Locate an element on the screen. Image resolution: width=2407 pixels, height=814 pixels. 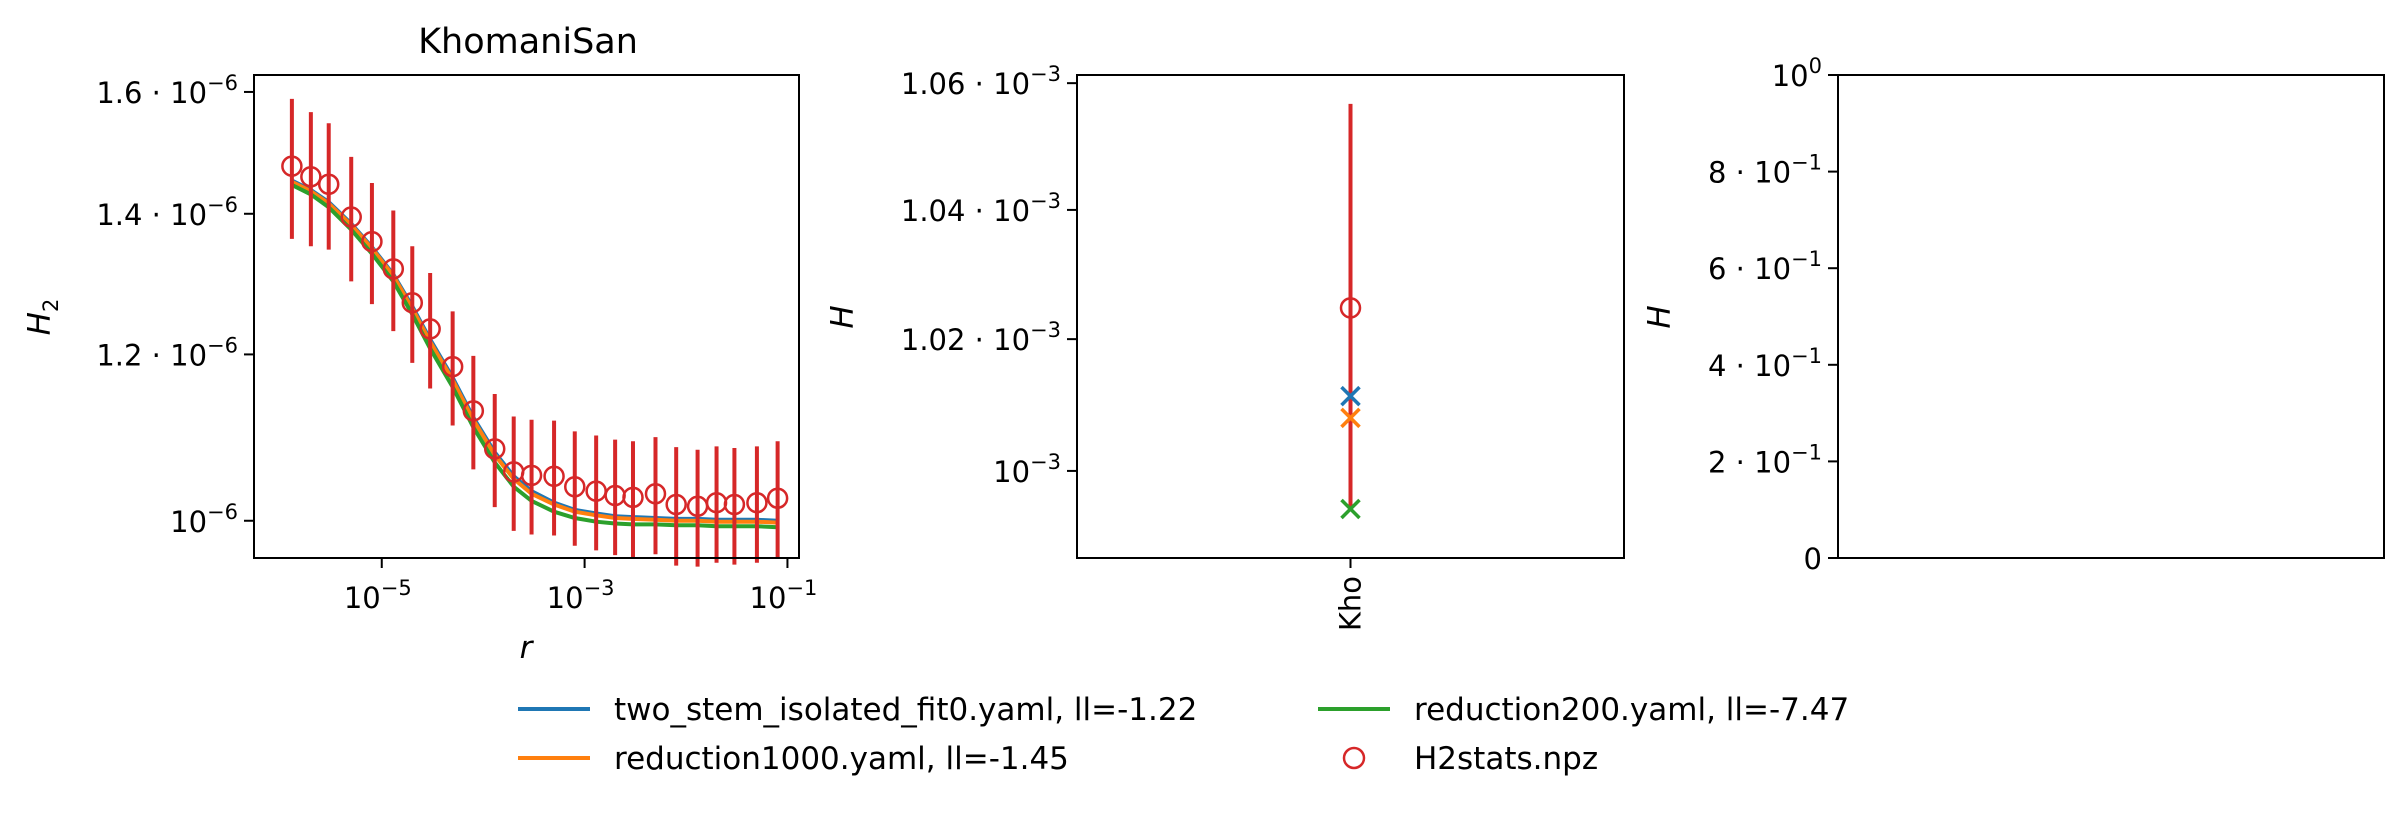
panel-2-data-point is located at coordinates (1350, 308).